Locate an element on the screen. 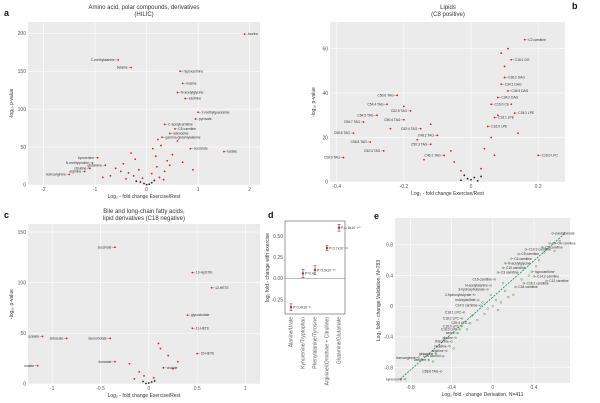 Image resolution: width=600 pixels, height=403 pixels. panel-e-point-label: C18:2 LPC is located at coordinates (451, 319).